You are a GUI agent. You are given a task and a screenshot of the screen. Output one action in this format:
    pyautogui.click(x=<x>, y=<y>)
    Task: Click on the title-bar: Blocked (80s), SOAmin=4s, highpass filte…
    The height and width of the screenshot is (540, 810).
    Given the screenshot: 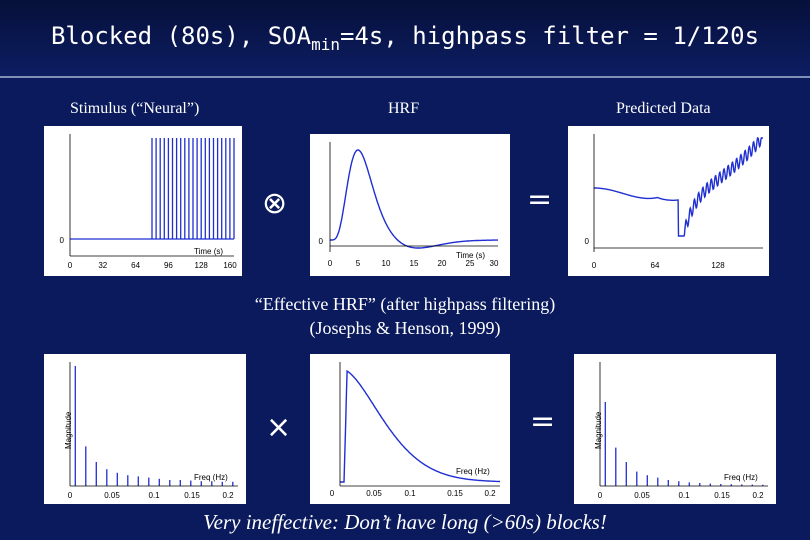 What is the action you would take?
    pyautogui.click(x=405, y=39)
    